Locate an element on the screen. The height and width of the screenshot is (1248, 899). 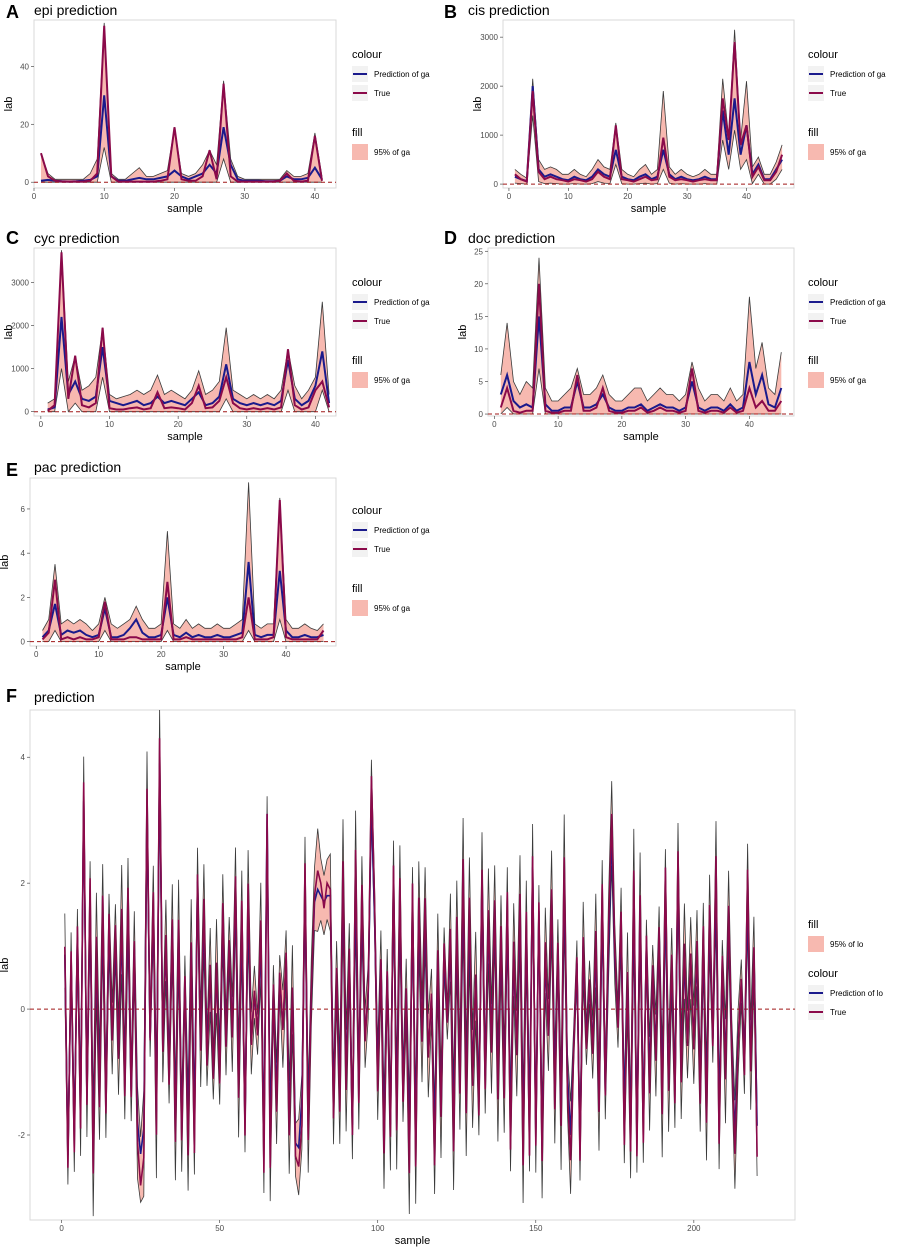
x-tick-label: 150 is located at coordinates (536, 1228).